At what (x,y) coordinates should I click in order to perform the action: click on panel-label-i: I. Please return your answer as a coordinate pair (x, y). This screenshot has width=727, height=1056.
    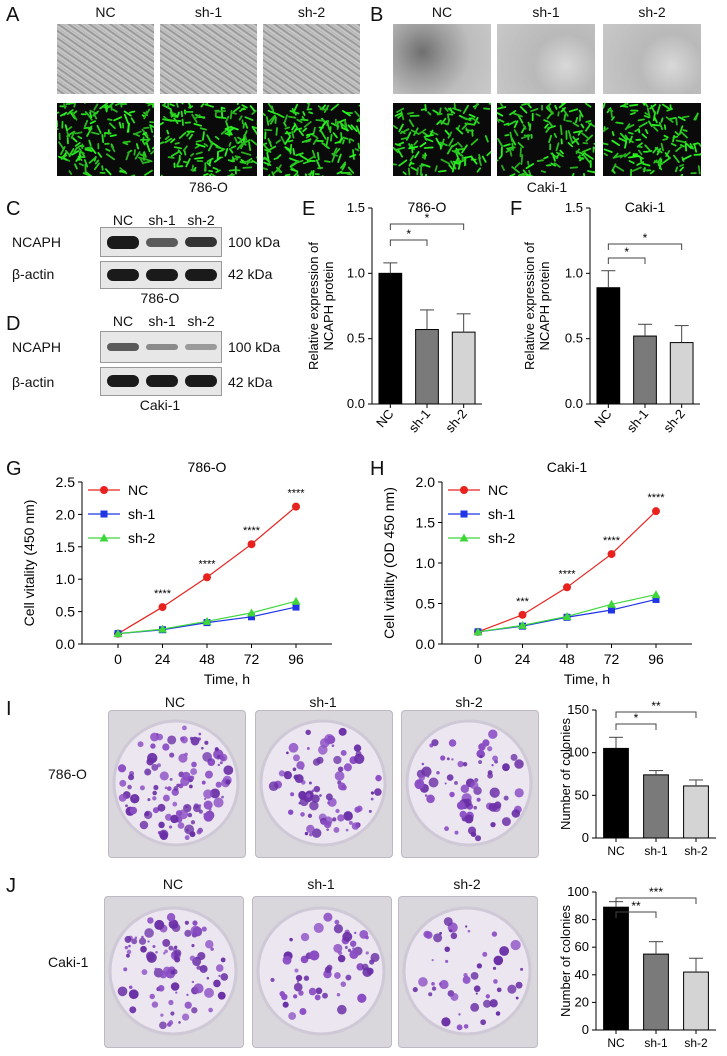
    Looking at the image, I should click on (9, 709).